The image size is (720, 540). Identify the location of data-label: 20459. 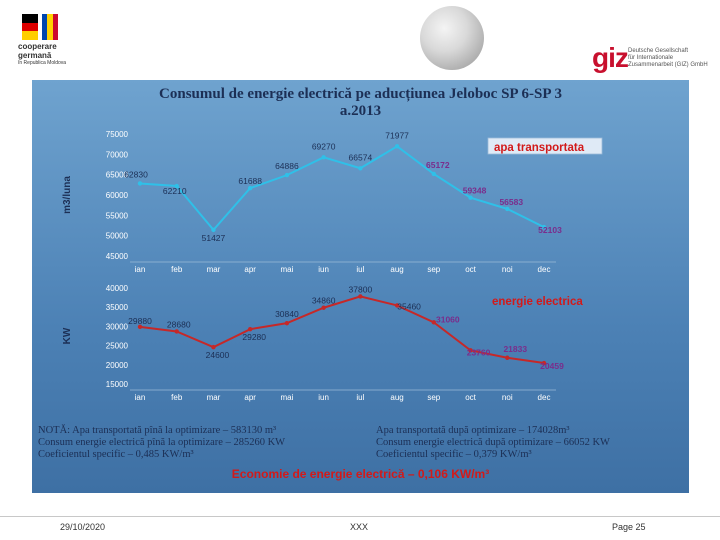
(552, 366).